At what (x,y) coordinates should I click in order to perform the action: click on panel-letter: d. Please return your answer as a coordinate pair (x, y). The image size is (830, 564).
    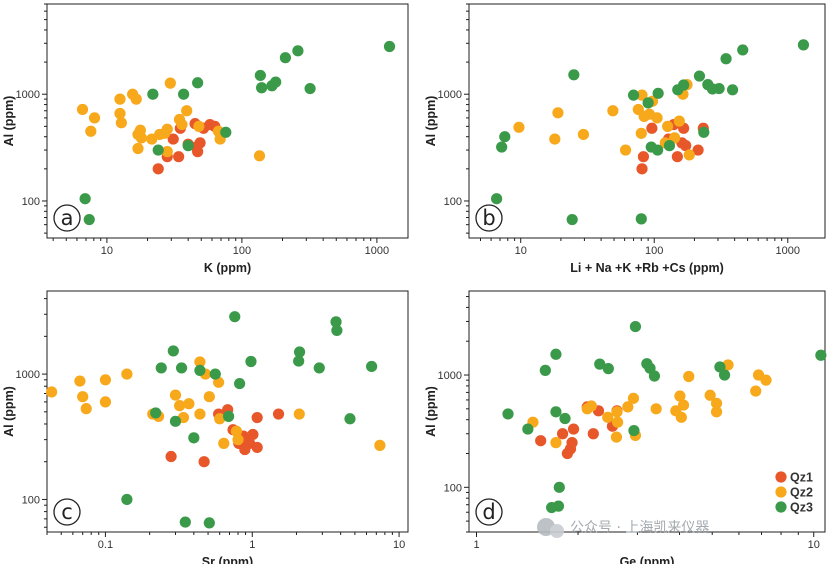
    Looking at the image, I should click on (488, 512).